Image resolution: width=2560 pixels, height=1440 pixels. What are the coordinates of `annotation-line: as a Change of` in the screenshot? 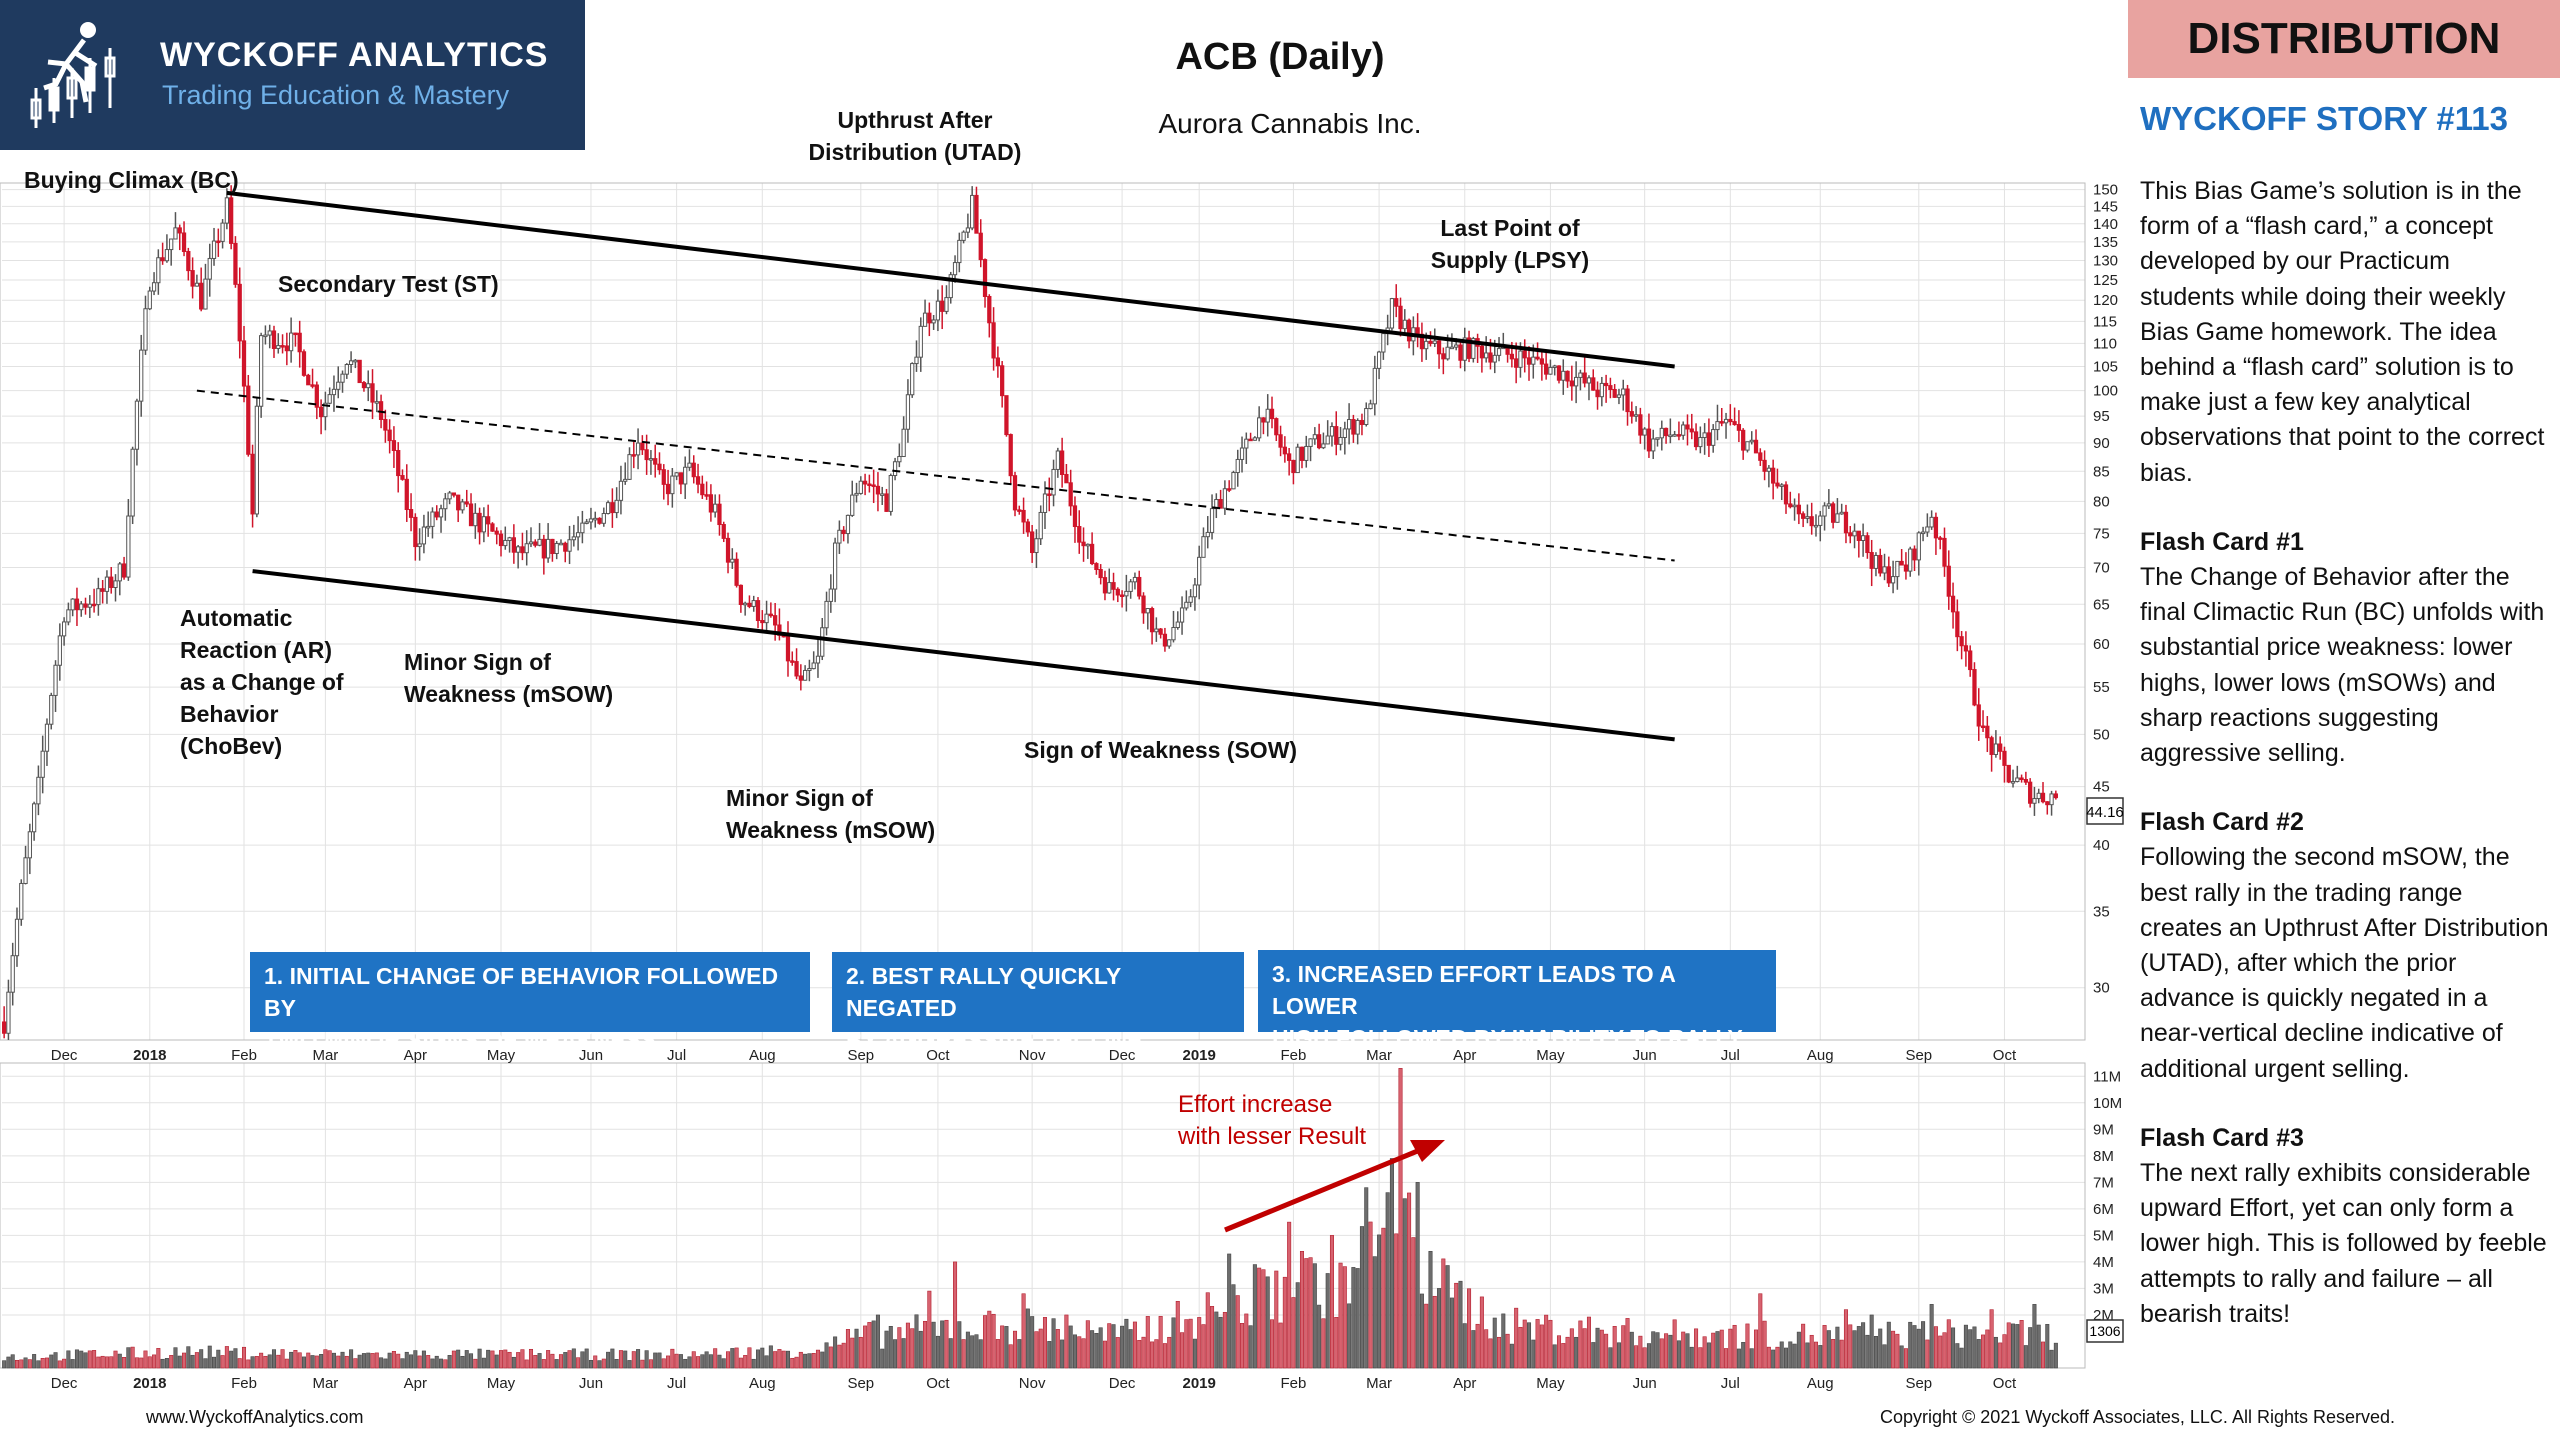 It's located at (262, 682).